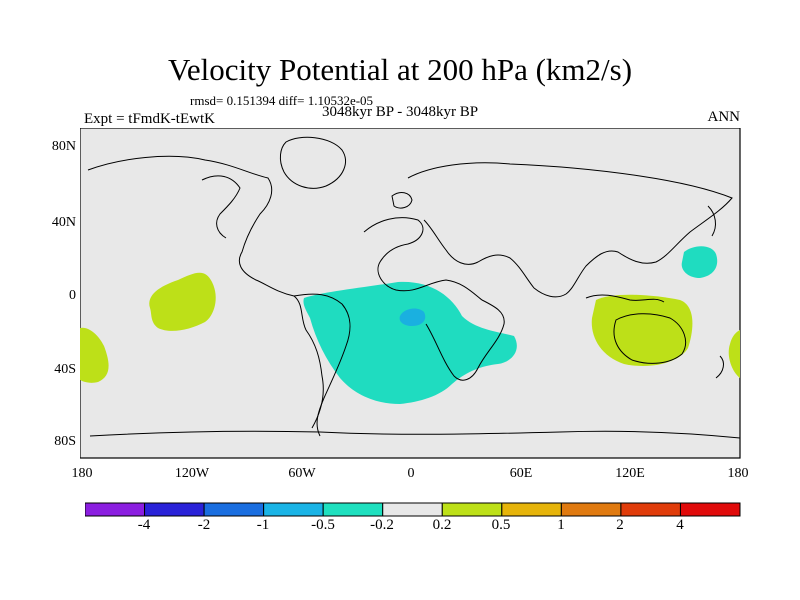 The image size is (800, 600). What do you see at coordinates (411, 473) in the screenshot?
I see `lon-tick-label: 0` at bounding box center [411, 473].